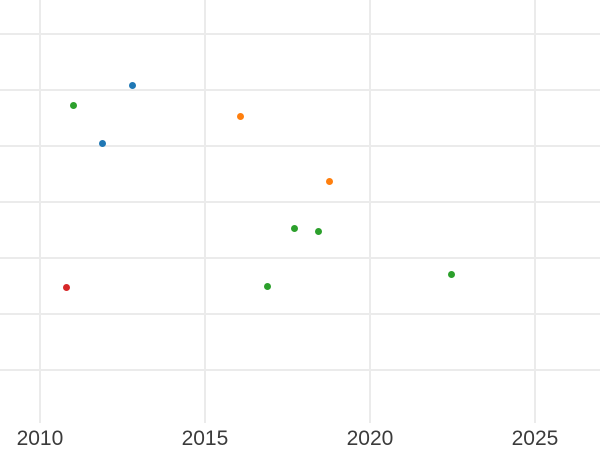 This screenshot has height=450, width=600. I want to click on x-tick-label: 2010, so click(40, 438).